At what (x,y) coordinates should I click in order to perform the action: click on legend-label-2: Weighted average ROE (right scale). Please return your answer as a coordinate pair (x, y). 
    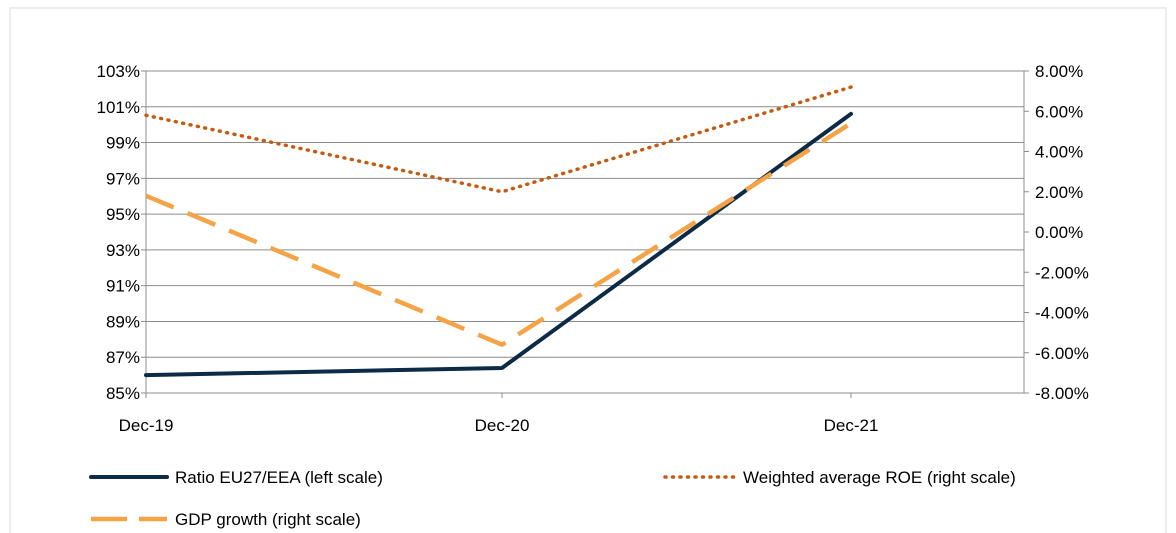
    Looking at the image, I should click on (879, 477).